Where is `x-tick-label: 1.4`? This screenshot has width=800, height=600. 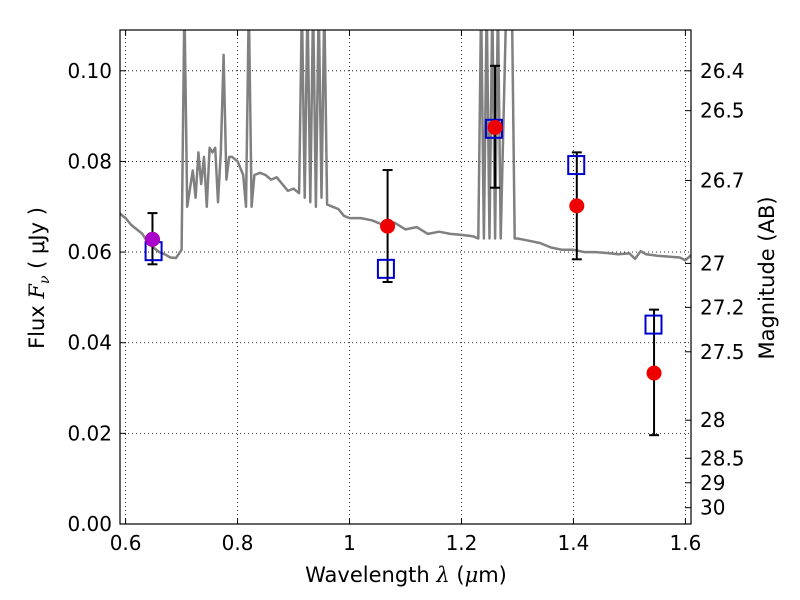
x-tick-label: 1.4 is located at coordinates (574, 543).